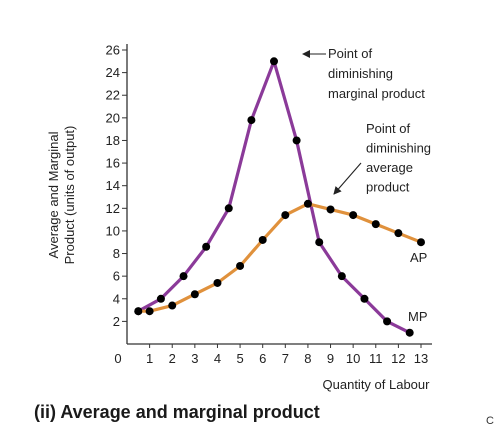  What do you see at coordinates (421, 358) in the screenshot?
I see `x-tick-label: 13` at bounding box center [421, 358].